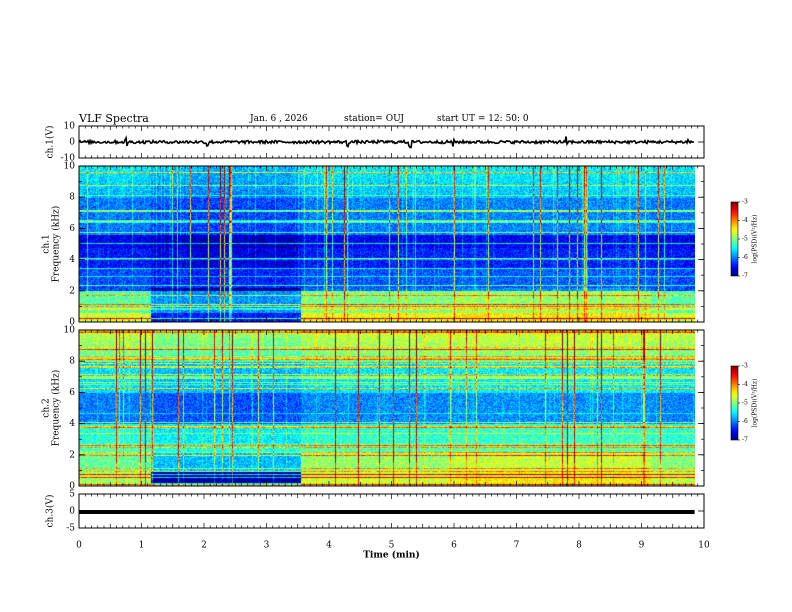 Image resolution: width=792 pixels, height=612 pixels. I want to click on station-label: station= OUJ, so click(374, 119).